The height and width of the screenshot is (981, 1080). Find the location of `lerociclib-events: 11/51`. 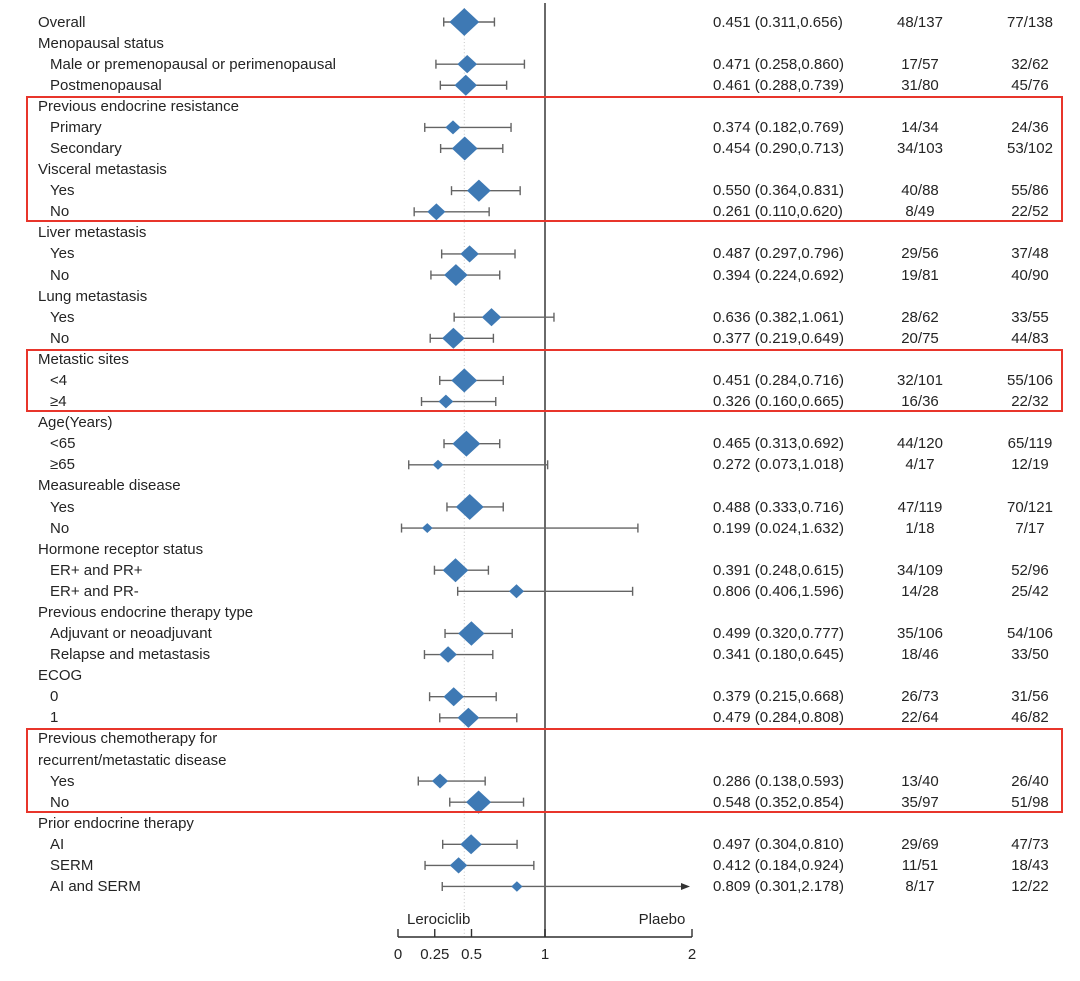

lerociclib-events: 11/51 is located at coordinates (920, 865).